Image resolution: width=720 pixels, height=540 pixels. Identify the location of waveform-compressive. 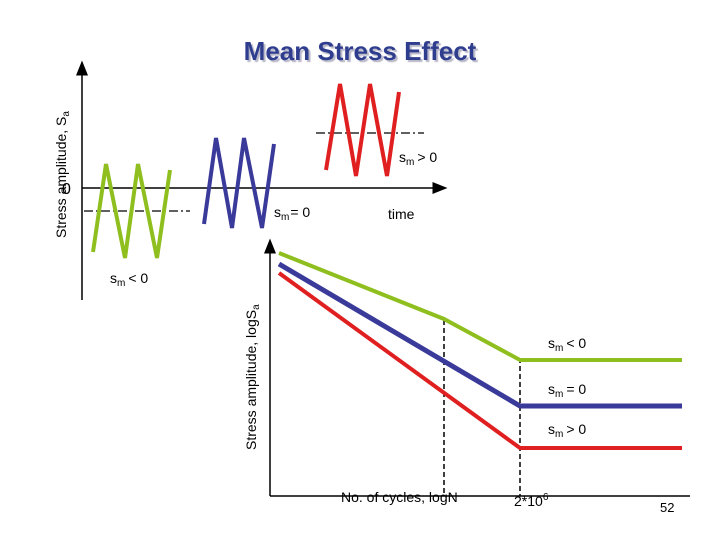
(131, 211).